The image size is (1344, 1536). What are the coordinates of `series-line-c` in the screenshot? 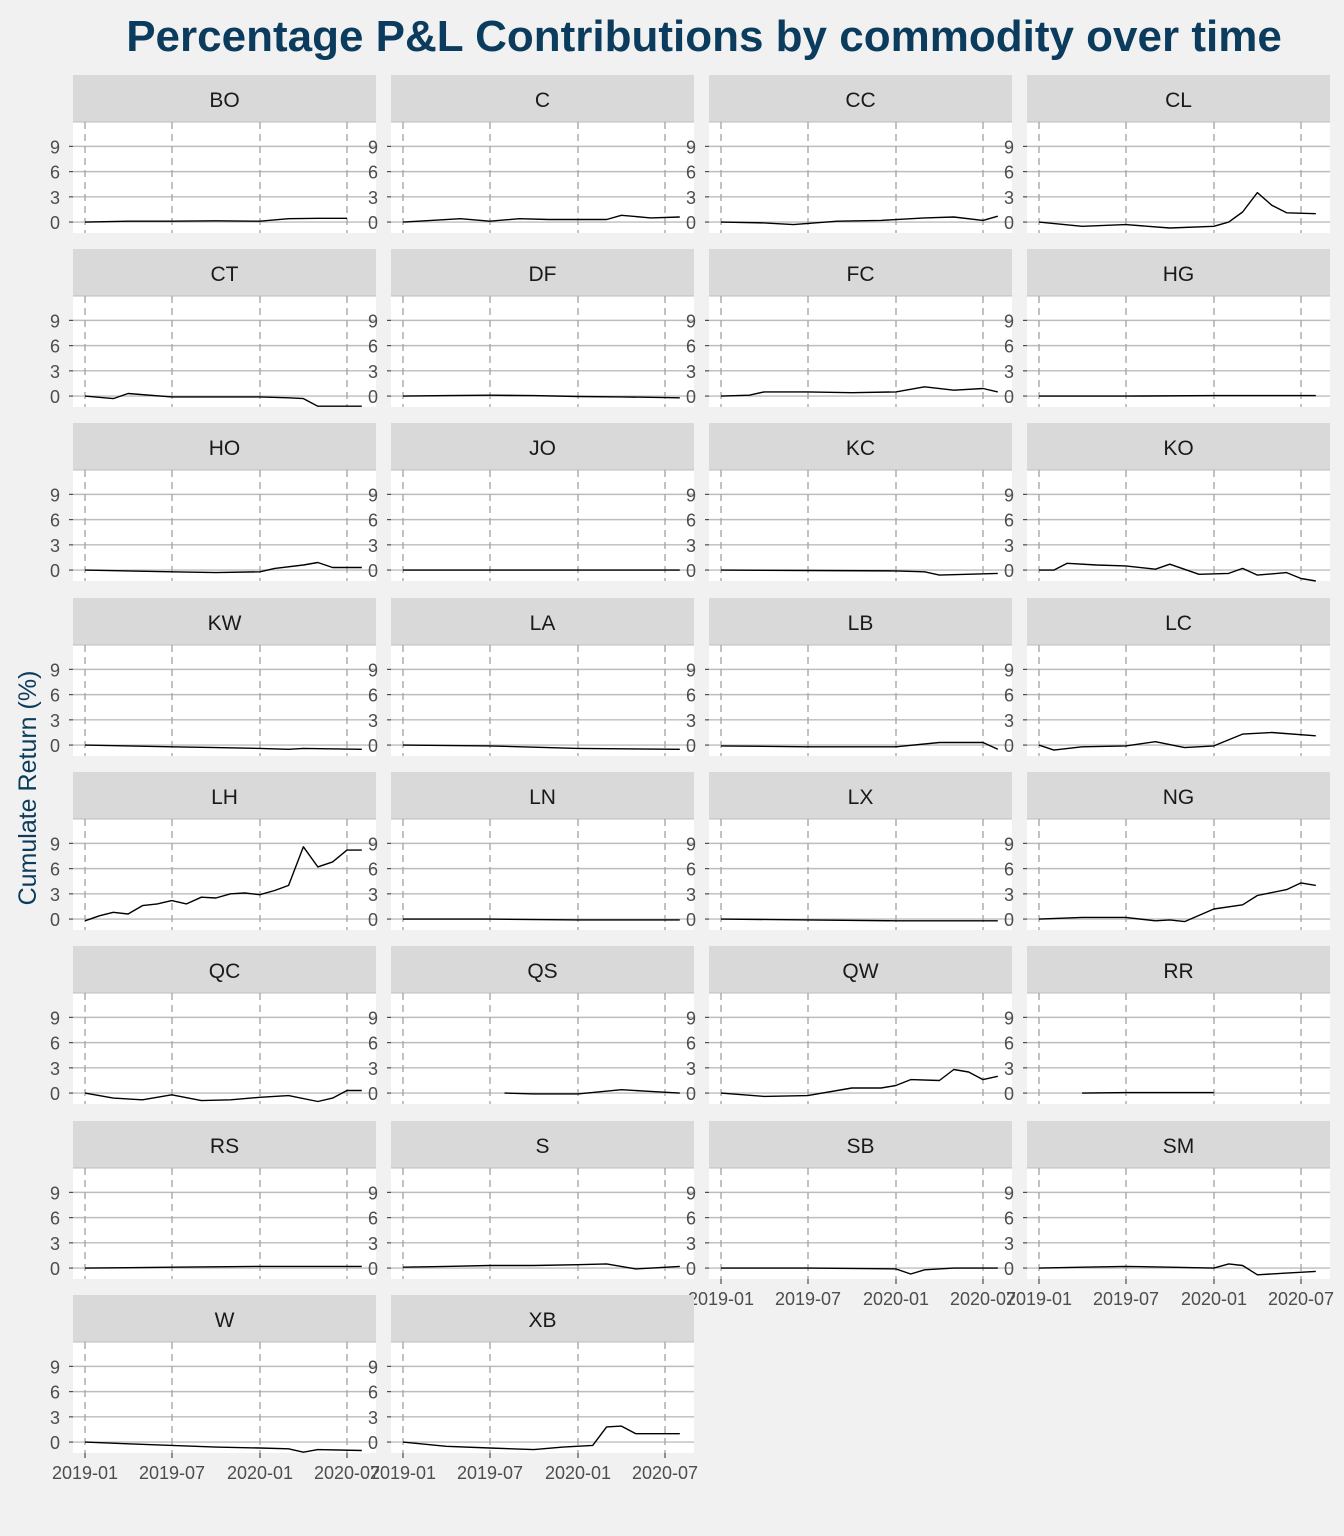 It's located at (541, 218).